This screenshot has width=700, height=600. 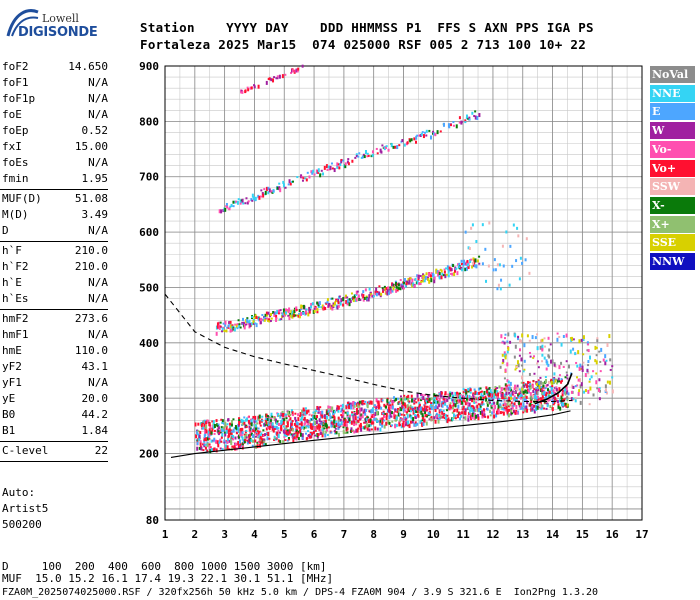 I want to click on param-value: 273.6, so click(x=91, y=318).